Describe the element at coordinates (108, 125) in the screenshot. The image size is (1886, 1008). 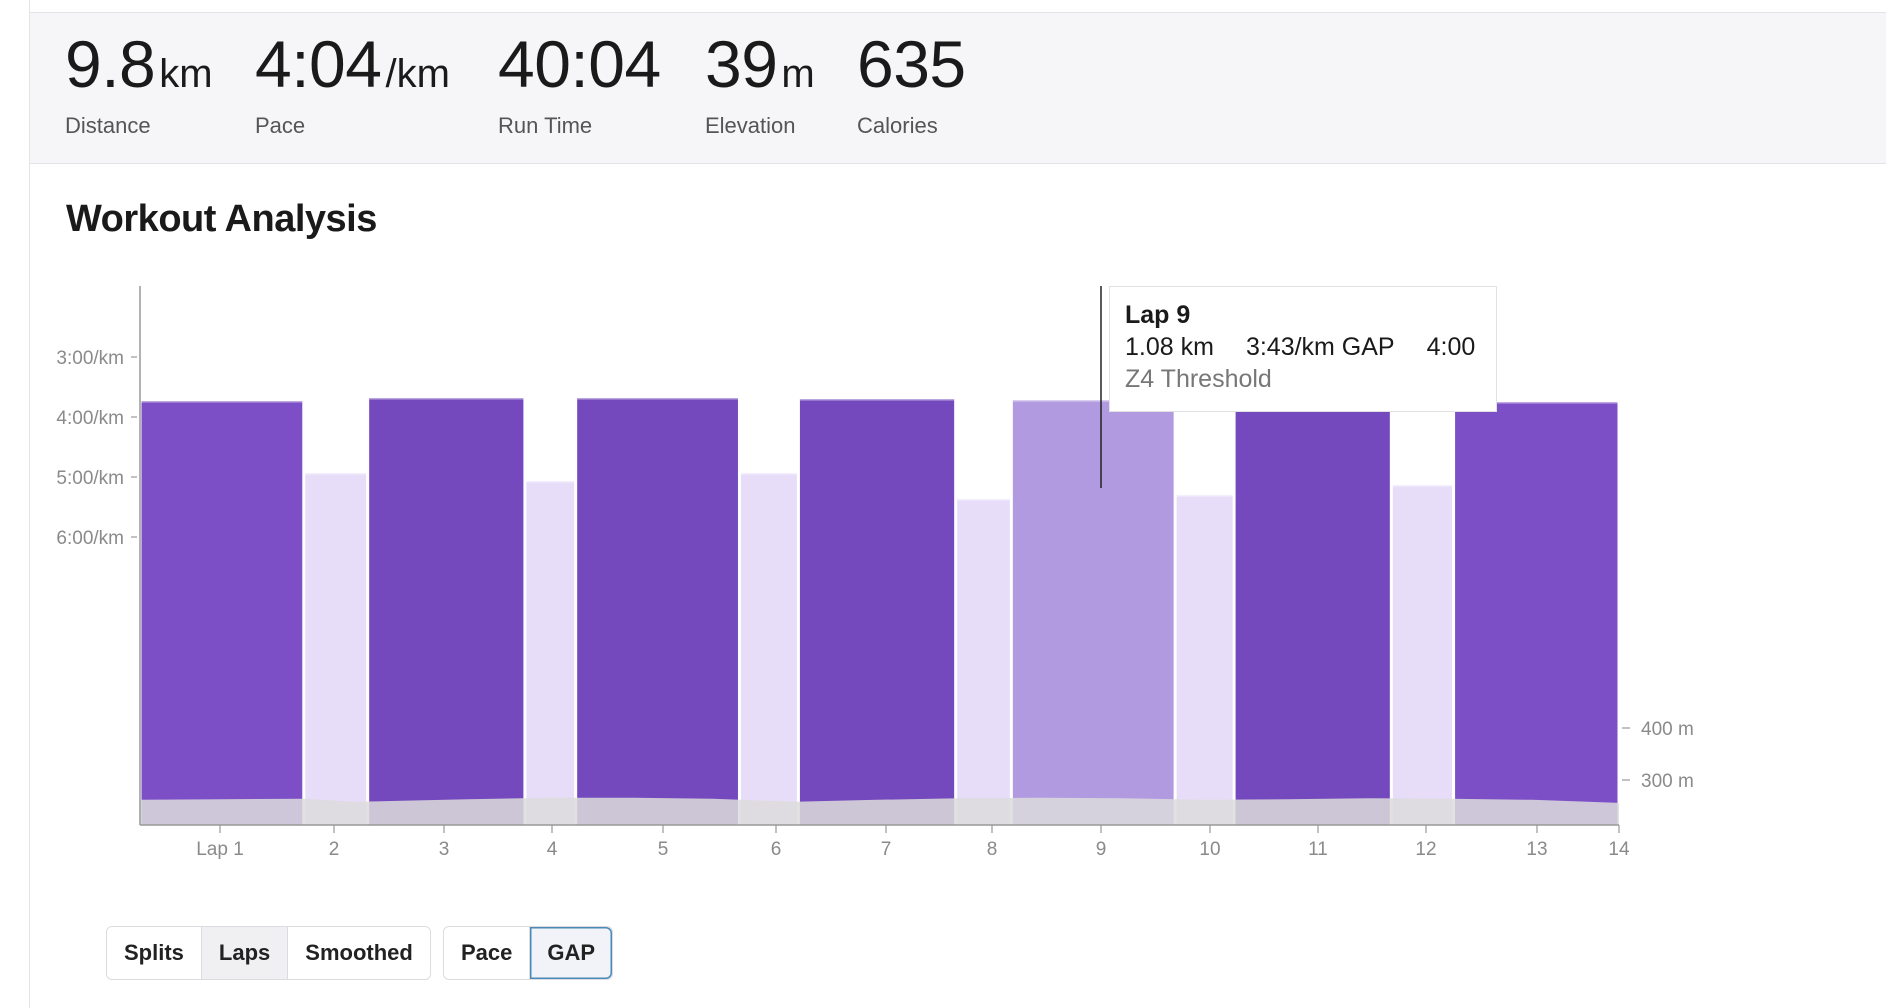
I see `stat-label: Distance` at that location.